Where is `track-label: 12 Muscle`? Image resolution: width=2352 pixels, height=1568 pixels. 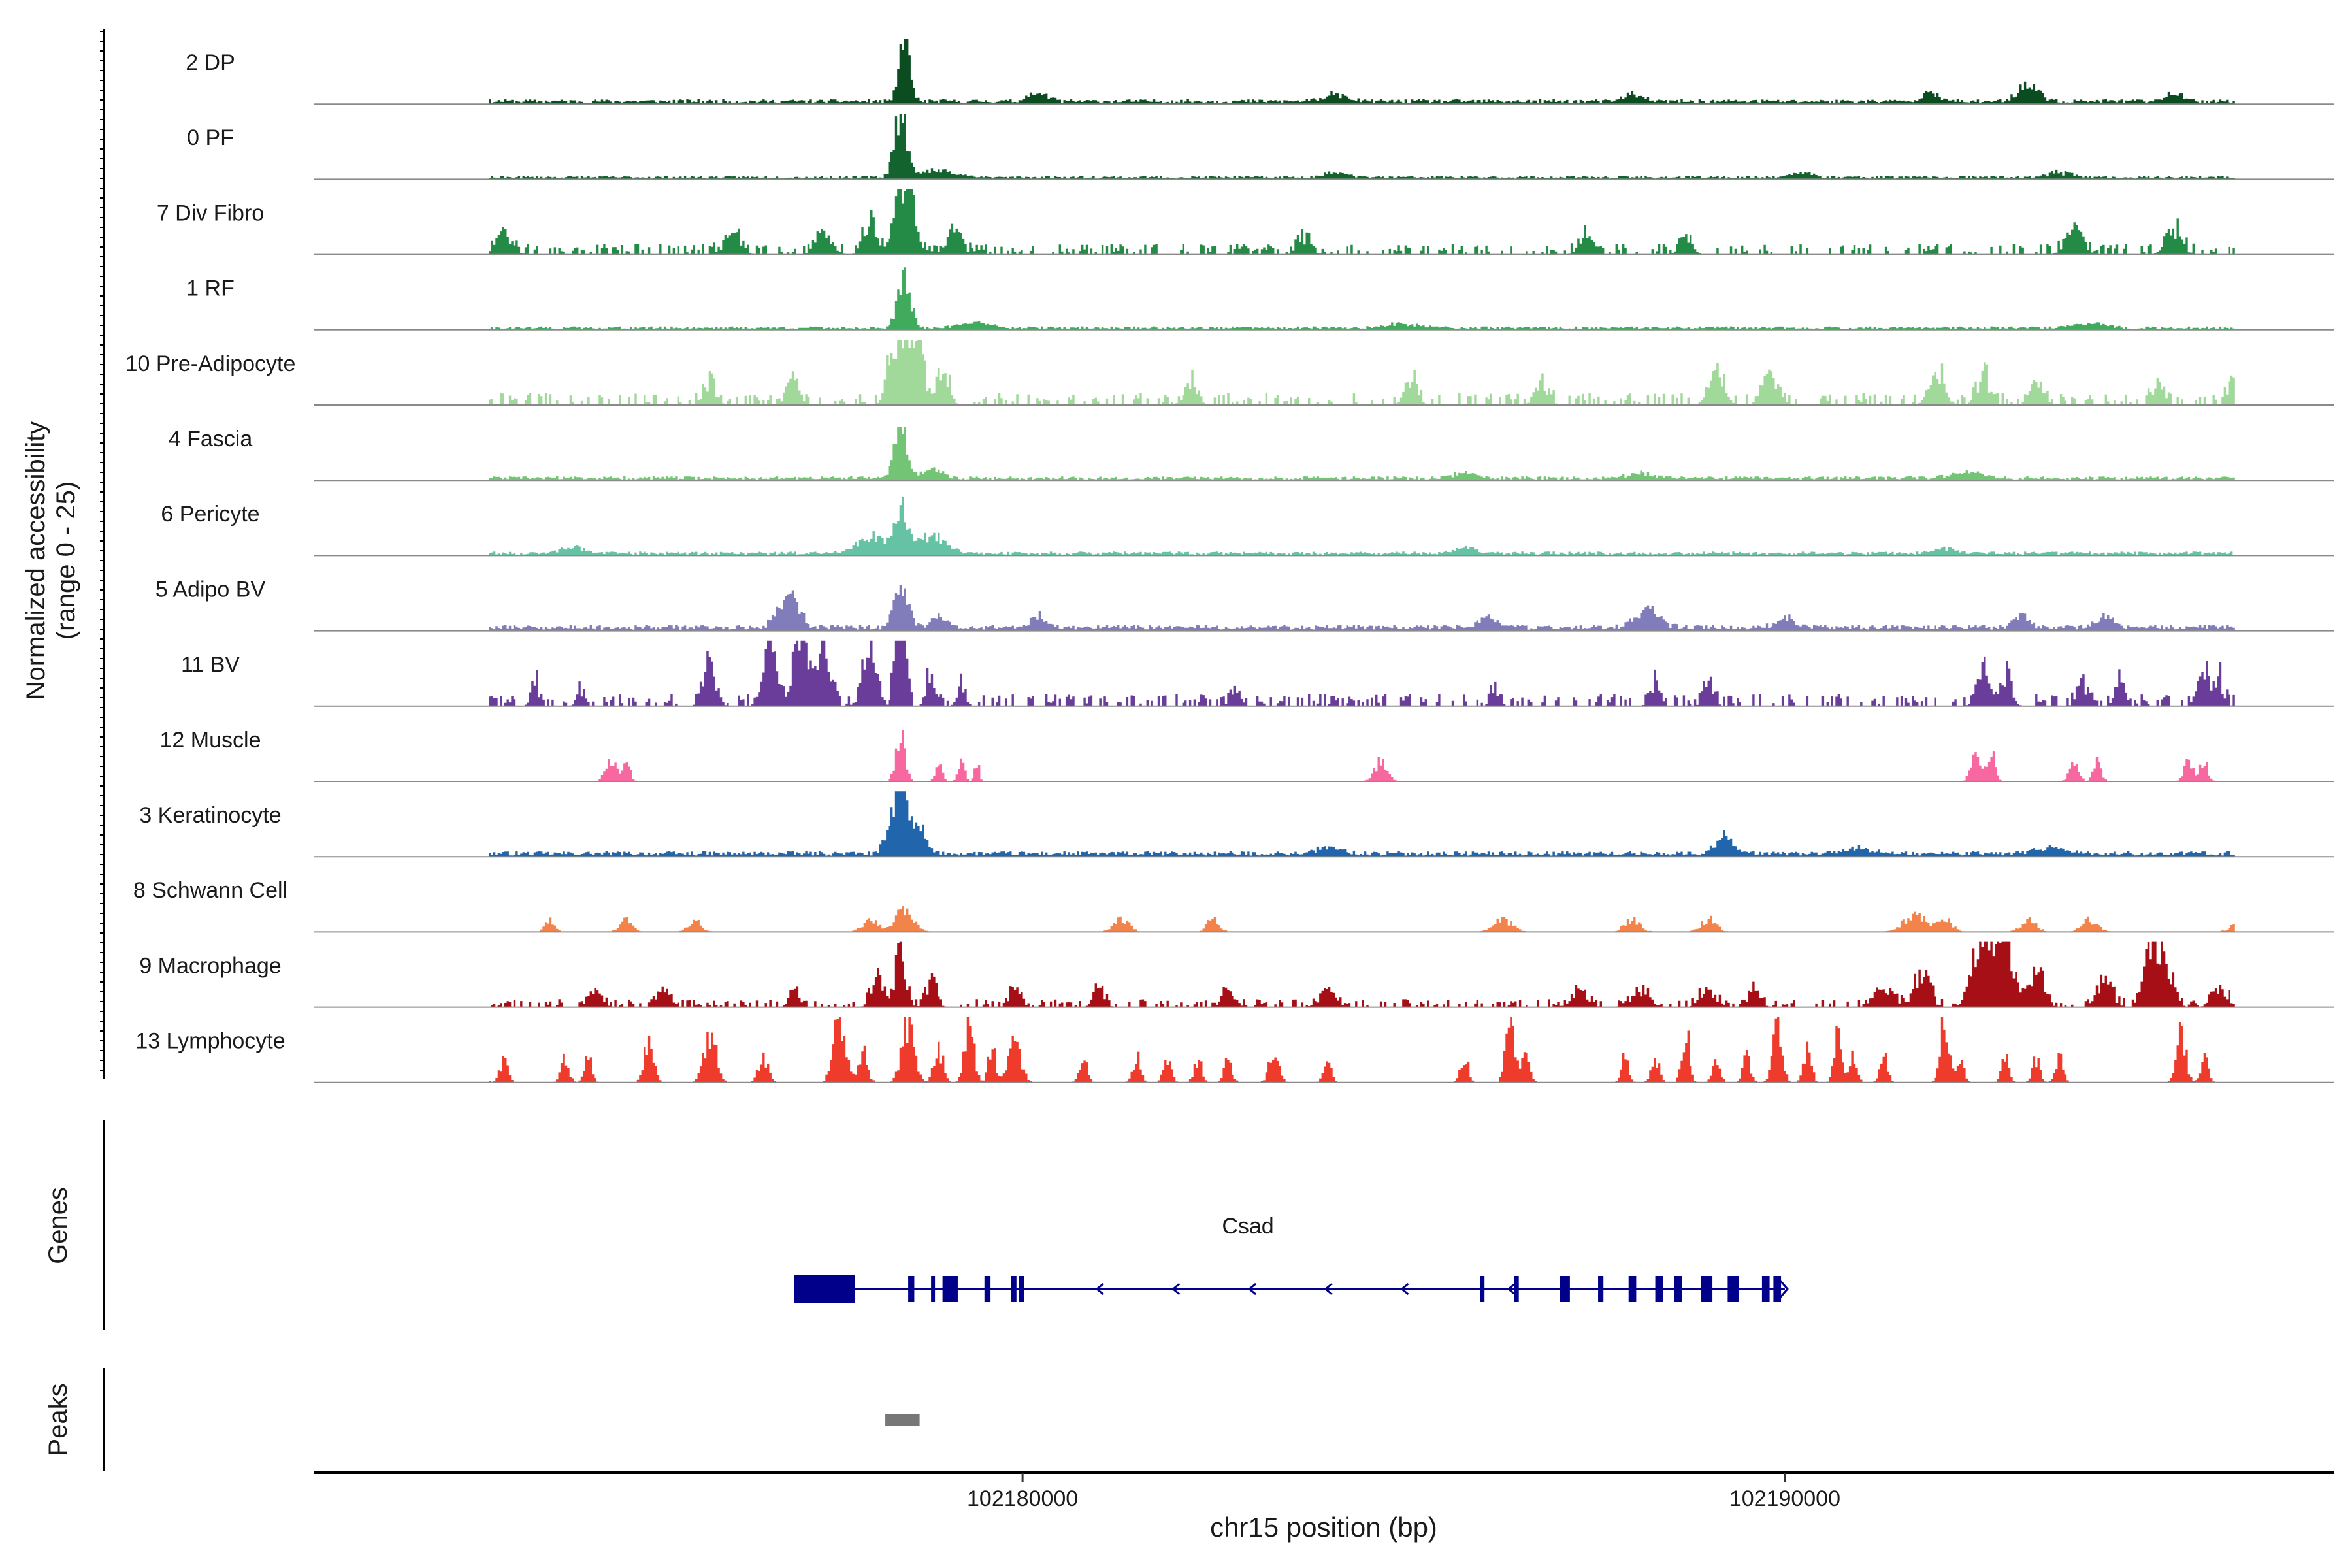 track-label: 12 Muscle is located at coordinates (210, 740).